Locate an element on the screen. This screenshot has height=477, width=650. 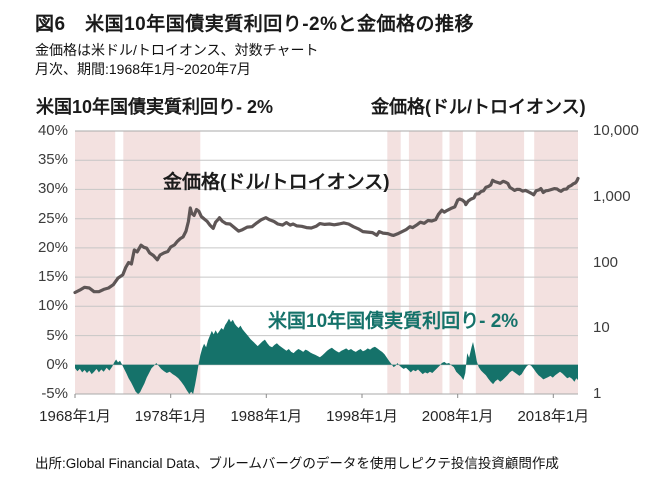
right-axis-tick-label: 1,000 is located at coordinates (612, 196).